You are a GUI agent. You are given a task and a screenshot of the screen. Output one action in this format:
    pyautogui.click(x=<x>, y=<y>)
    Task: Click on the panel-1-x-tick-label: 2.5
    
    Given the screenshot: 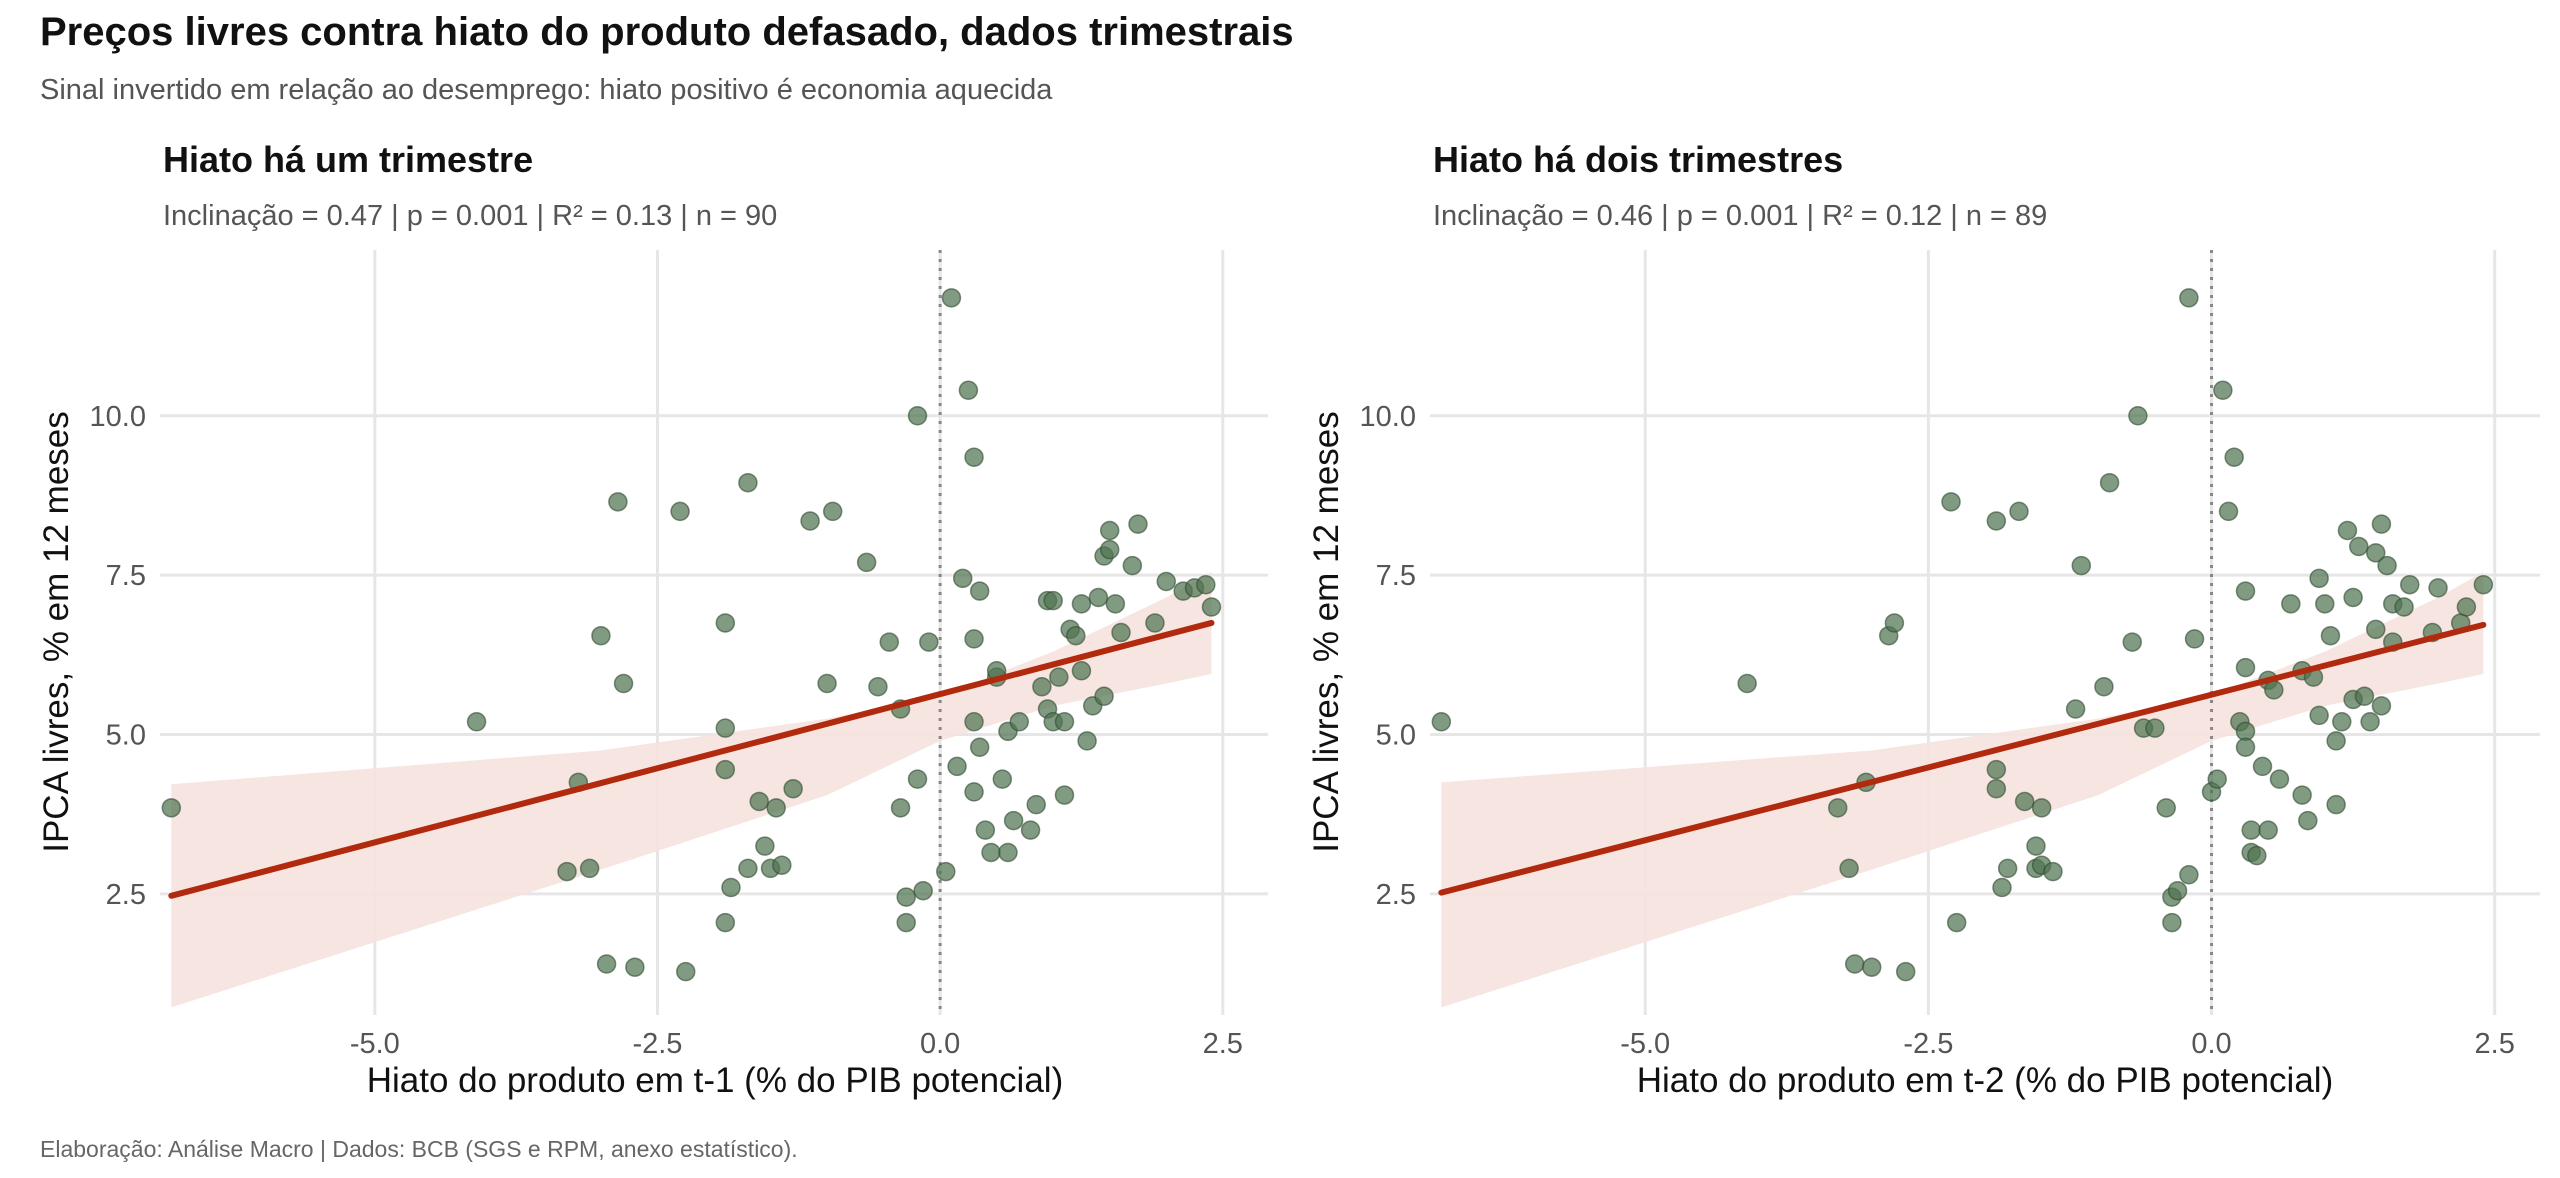 What is the action you would take?
    pyautogui.click(x=1223, y=1044)
    